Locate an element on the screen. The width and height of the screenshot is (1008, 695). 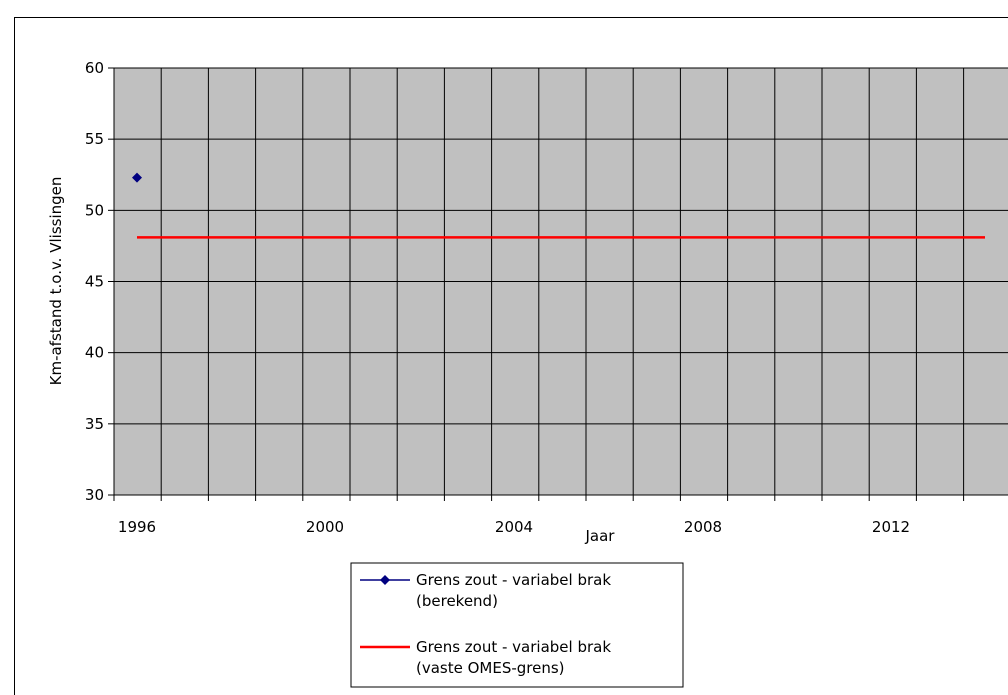
x-tick-label: 2008 is located at coordinates (703, 527).